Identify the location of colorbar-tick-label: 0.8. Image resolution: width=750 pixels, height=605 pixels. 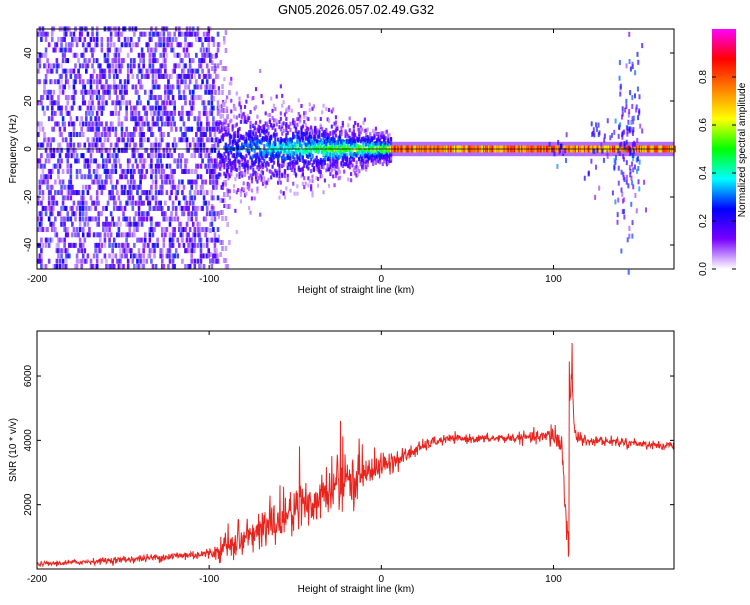
(703, 77).